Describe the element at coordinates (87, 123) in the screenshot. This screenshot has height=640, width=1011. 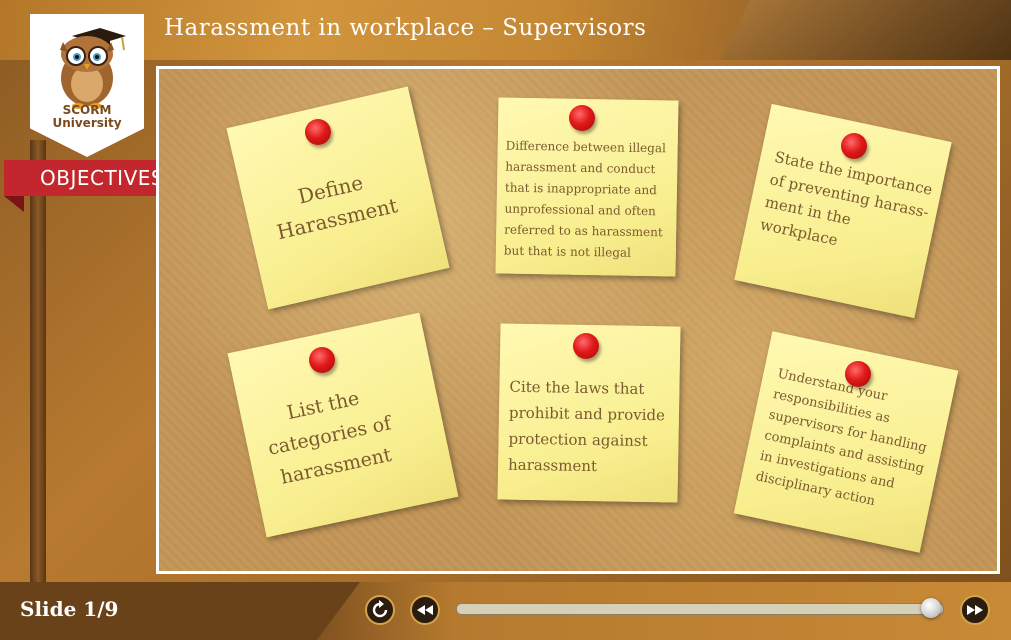
I see `logo-text-line2: University` at that location.